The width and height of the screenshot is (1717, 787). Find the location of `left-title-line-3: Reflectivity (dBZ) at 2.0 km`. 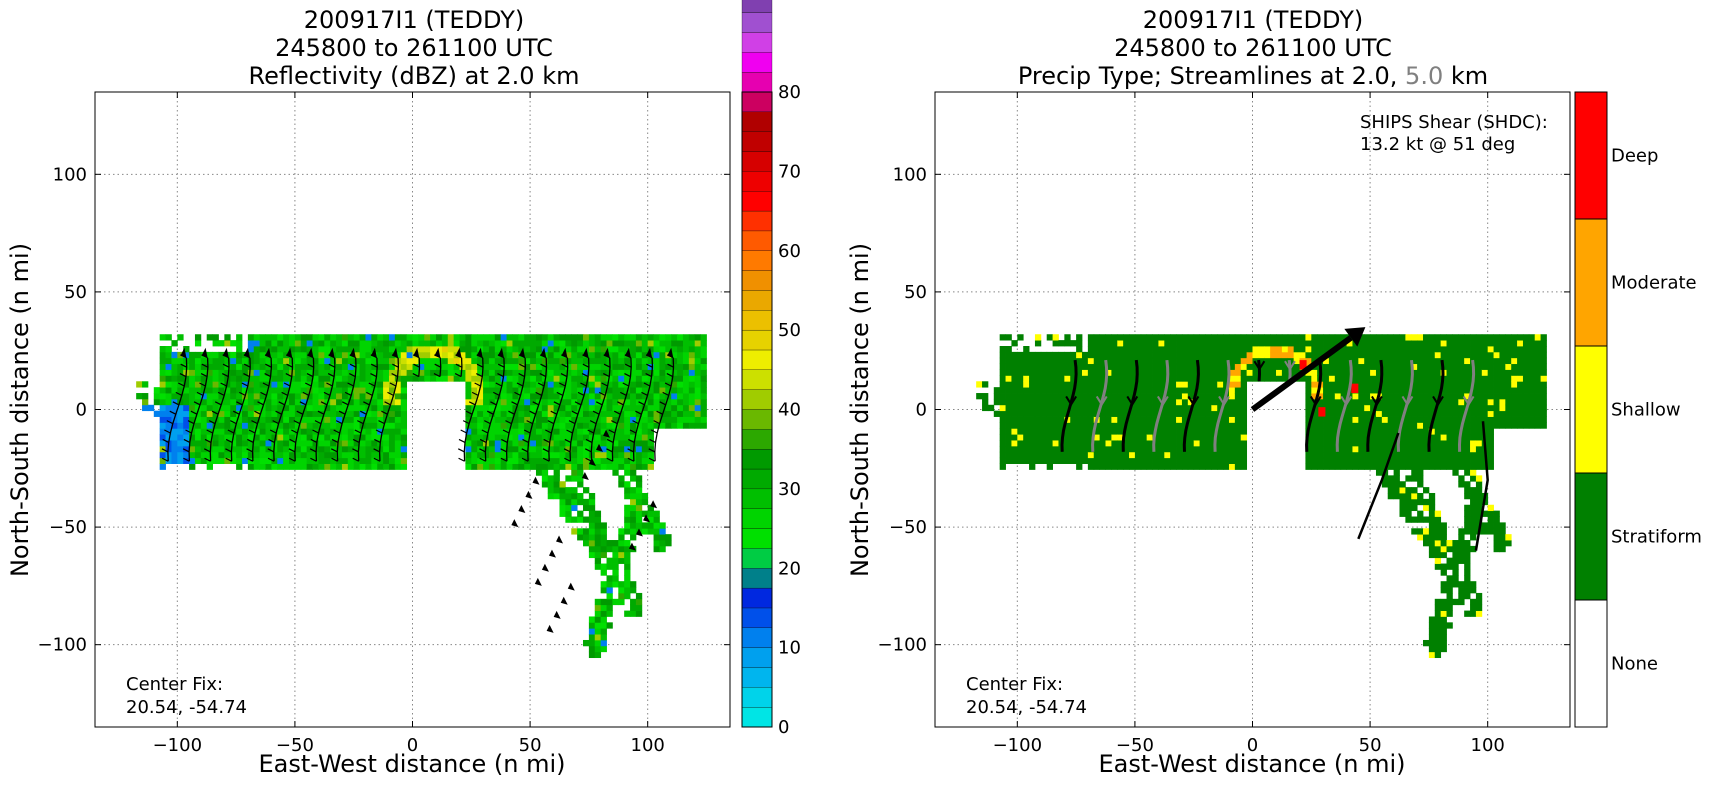

left-title-line-3: Reflectivity (dBZ) at 2.0 km is located at coordinates (414, 76).